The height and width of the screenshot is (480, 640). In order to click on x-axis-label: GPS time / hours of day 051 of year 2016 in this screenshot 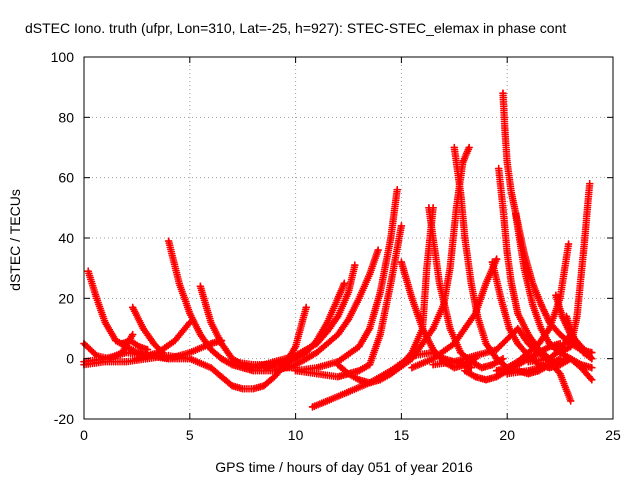, I will do `click(344, 467)`.